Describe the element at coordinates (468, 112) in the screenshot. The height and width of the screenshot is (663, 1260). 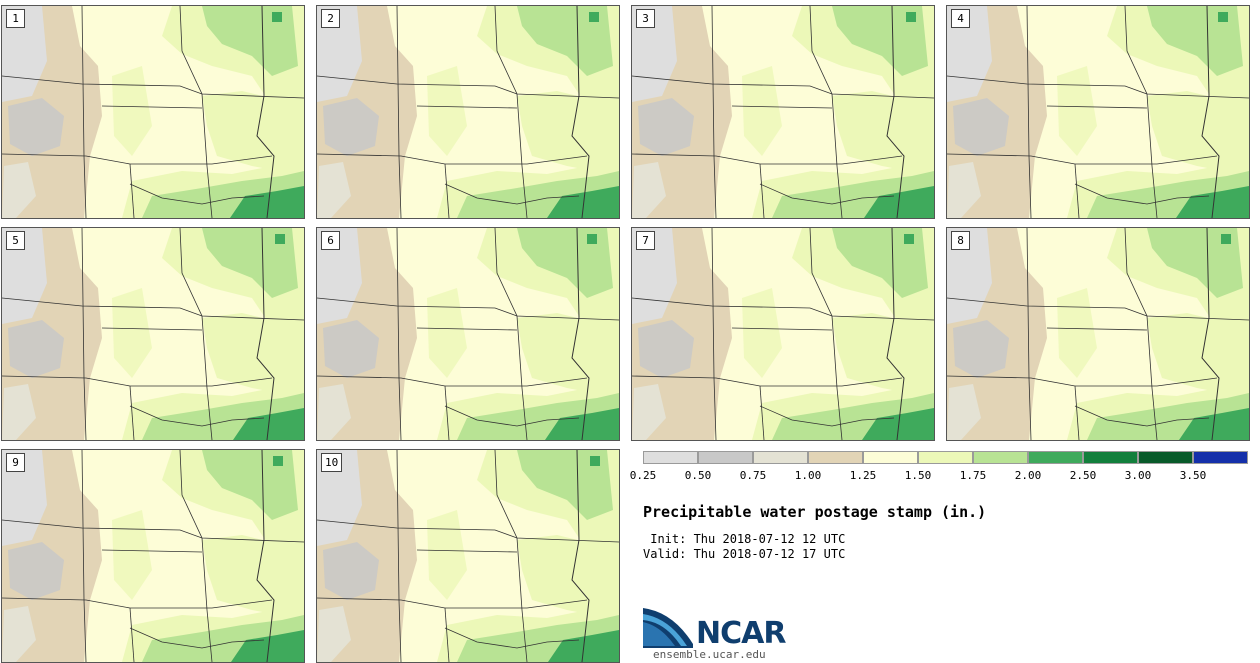
I see `map-panel: 2` at that location.